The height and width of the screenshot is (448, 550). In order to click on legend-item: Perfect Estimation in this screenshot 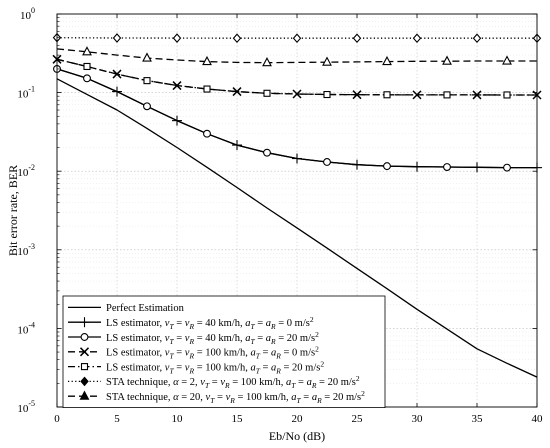, I will do `click(126, 308)`.